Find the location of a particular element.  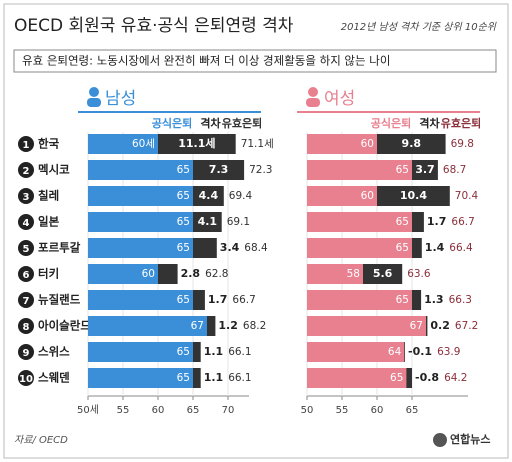

effective-label: 71.1세 is located at coordinates (257, 144).